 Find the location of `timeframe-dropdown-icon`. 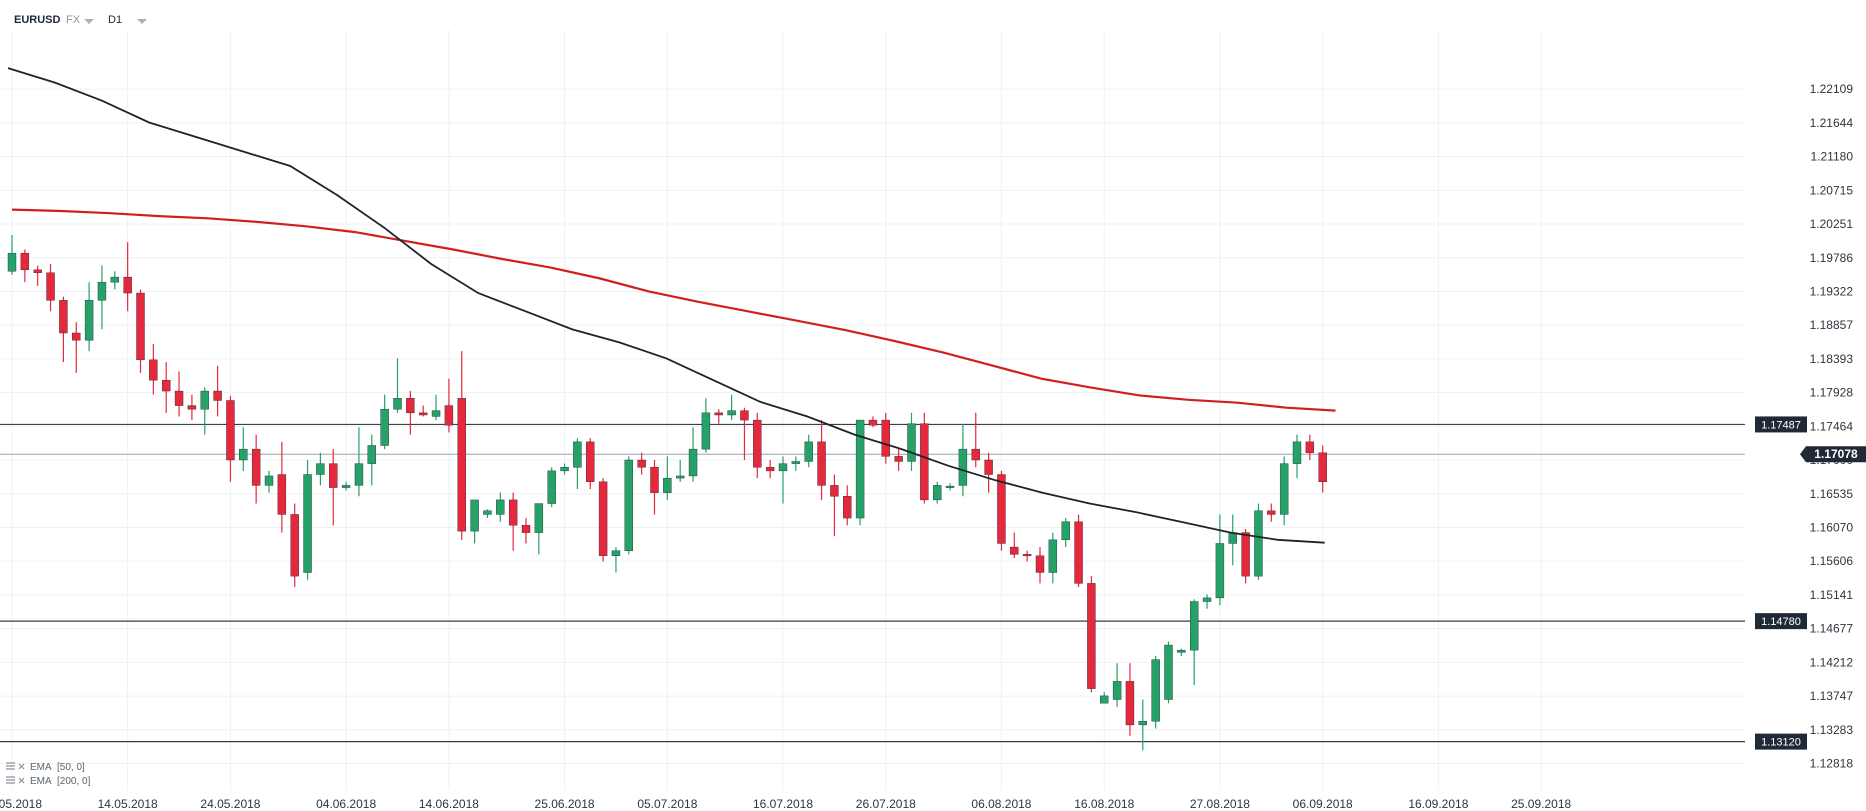

timeframe-dropdown-icon is located at coordinates (142, 21).